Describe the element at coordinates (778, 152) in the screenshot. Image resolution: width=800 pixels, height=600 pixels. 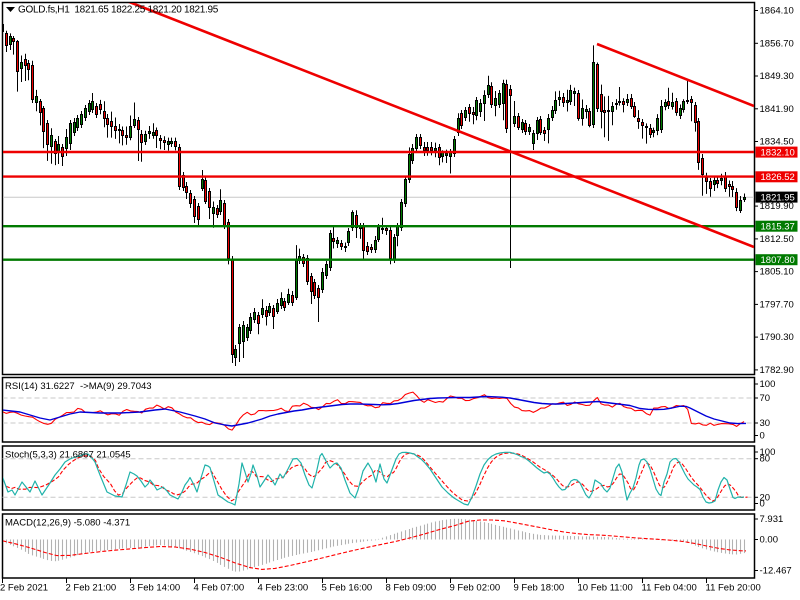
I see `svg-text: 1832.10` at that location.